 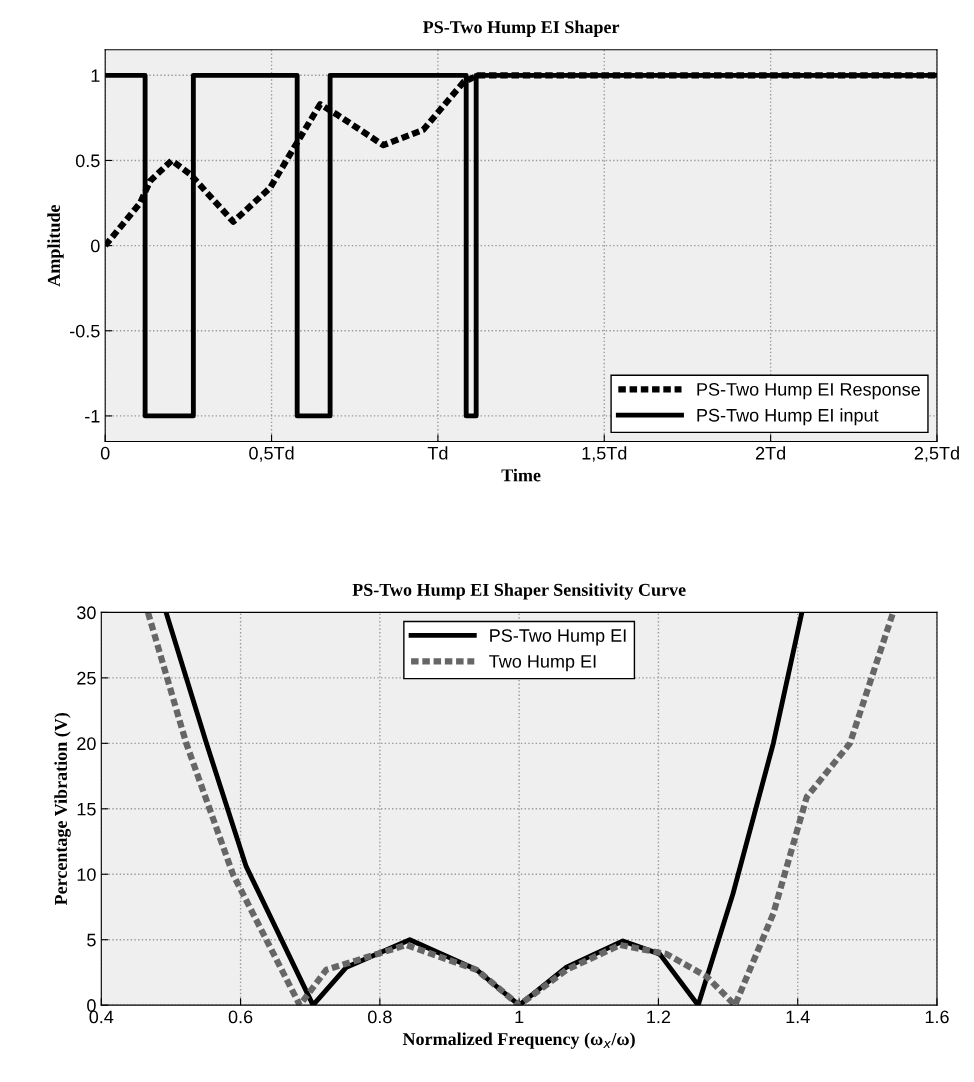 I want to click on chart-title: PS-Two Hump EI Shaper, so click(x=521, y=28).